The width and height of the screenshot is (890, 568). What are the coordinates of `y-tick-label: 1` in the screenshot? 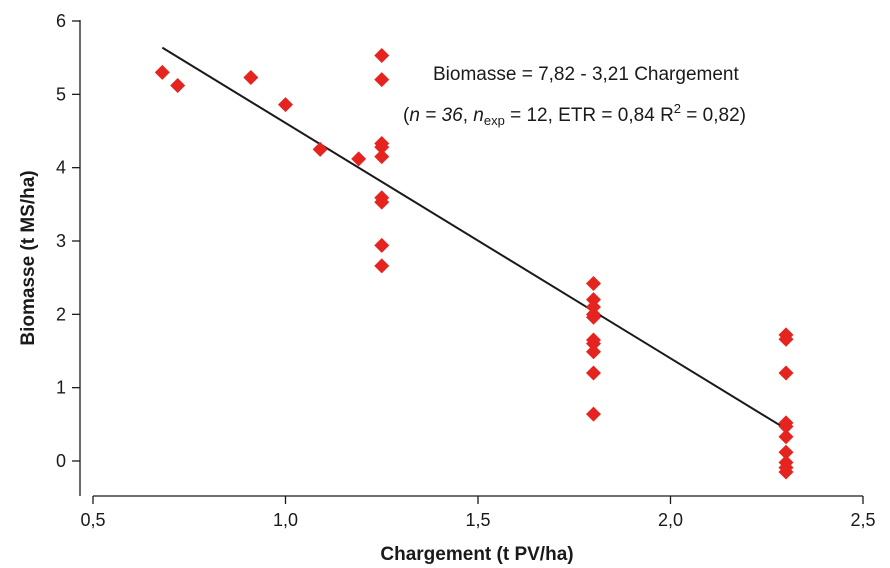 It's located at (61, 388).